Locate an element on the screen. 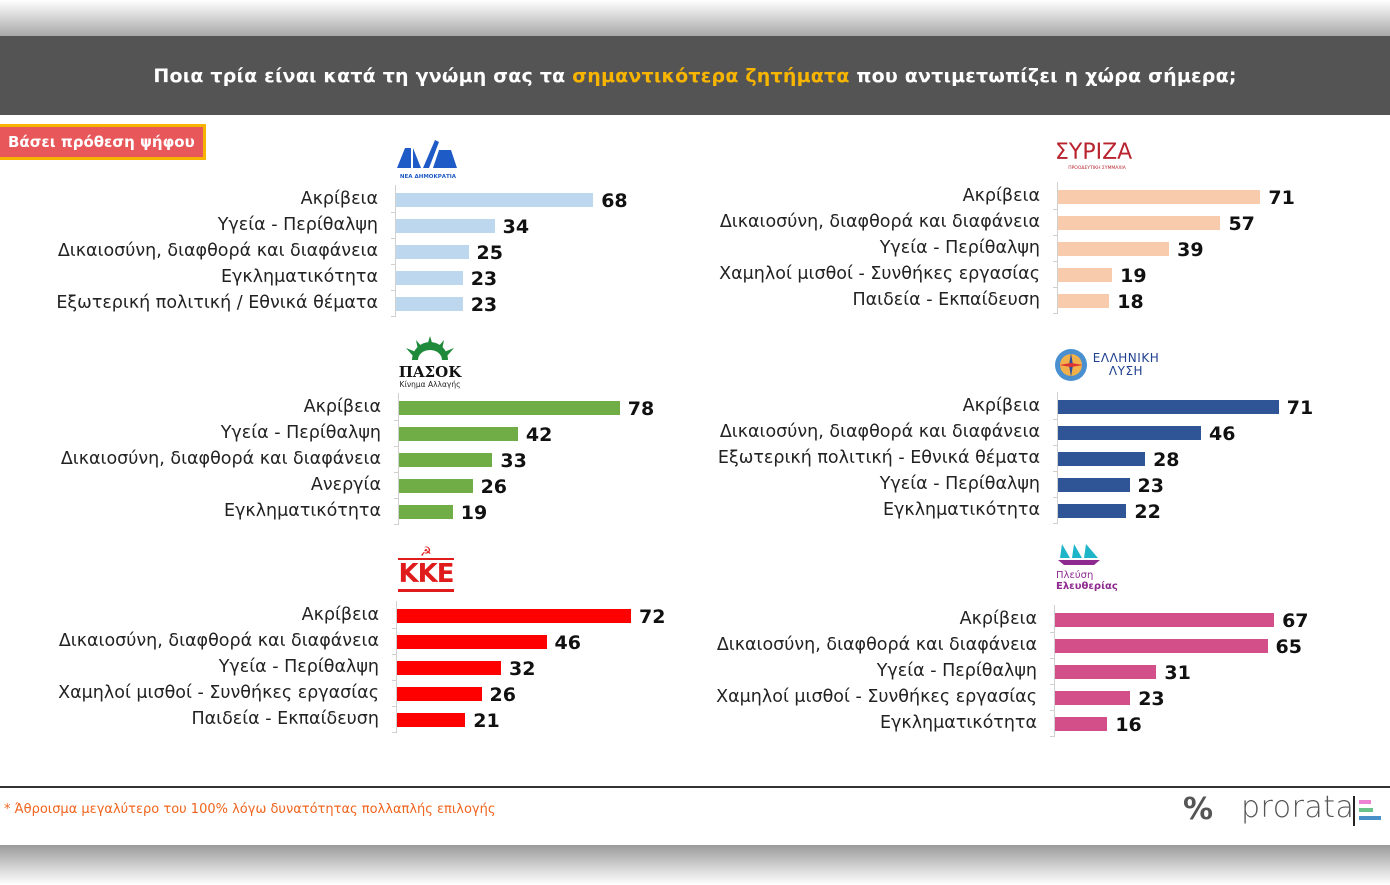 The width and height of the screenshot is (1390, 885). category-label: Εξωτερική πολιτική - Εθνικά θέματα is located at coordinates (878, 458).